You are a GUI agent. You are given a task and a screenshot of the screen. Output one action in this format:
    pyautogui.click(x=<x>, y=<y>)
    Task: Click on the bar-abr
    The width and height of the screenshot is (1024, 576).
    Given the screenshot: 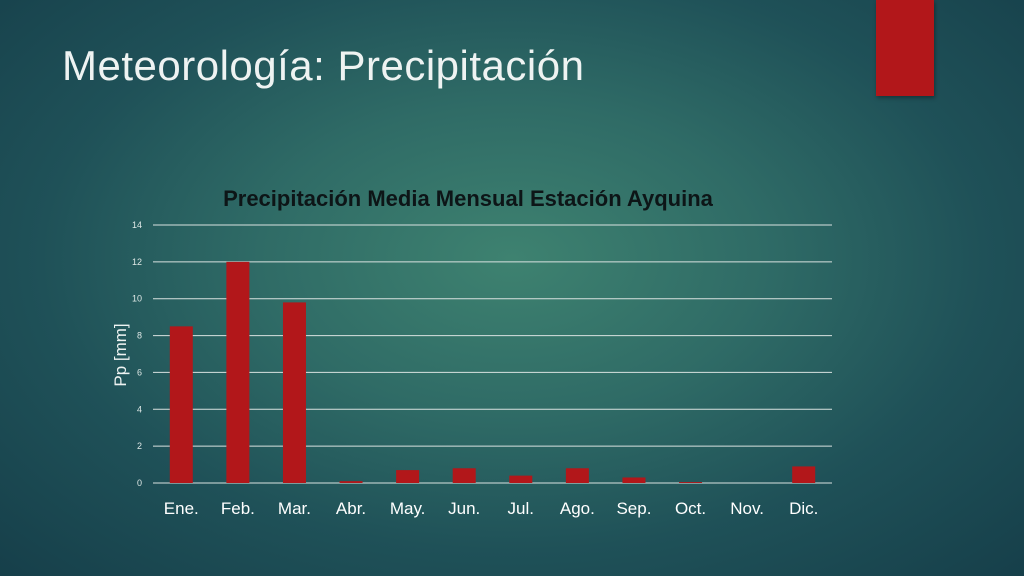 What is the action you would take?
    pyautogui.click(x=351, y=482)
    